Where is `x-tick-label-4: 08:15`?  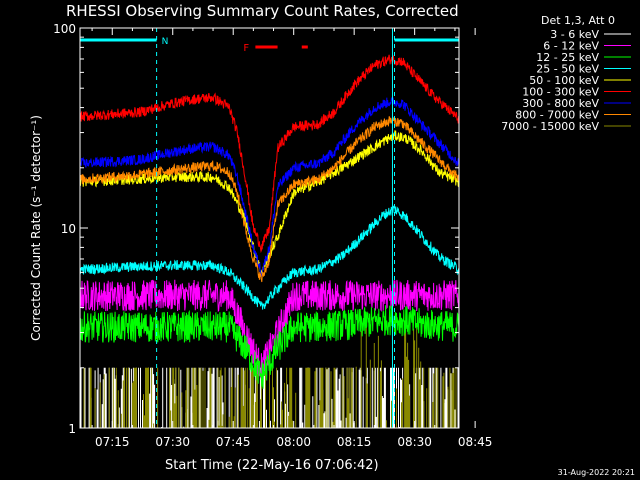 x-tick-label-4: 08:15 is located at coordinates (354, 442).